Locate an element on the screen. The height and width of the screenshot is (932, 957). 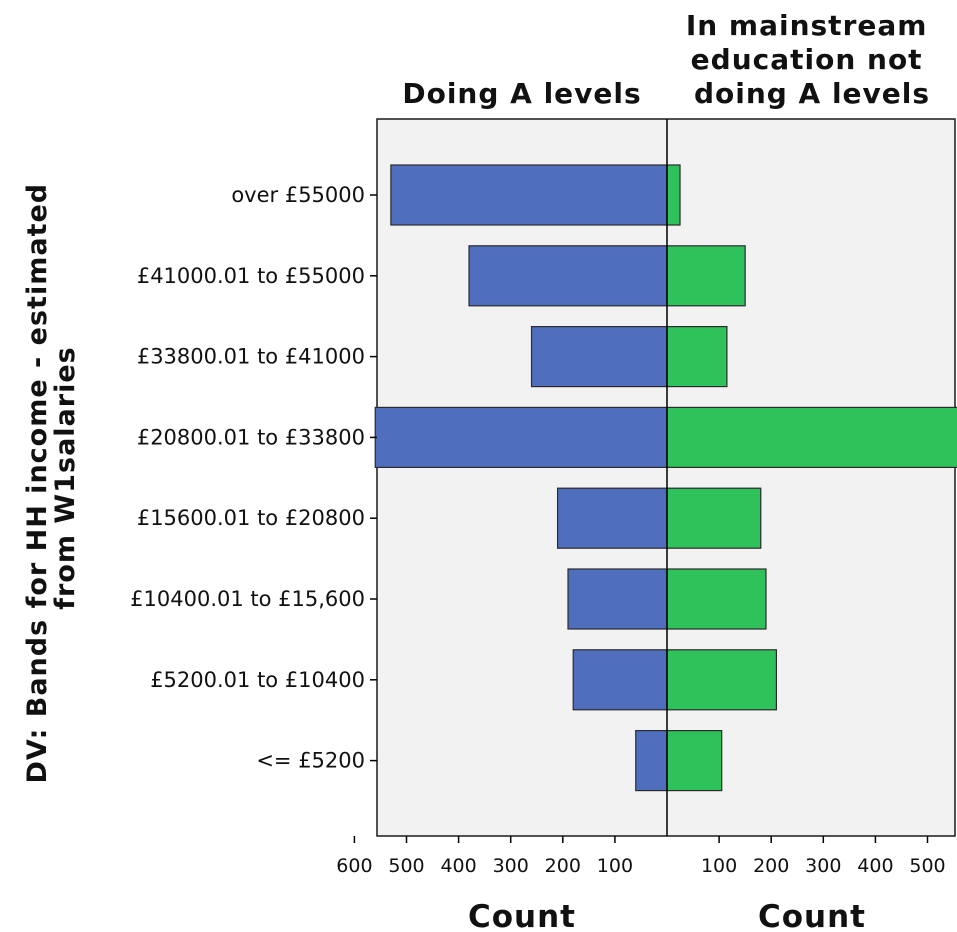
category-label: £33800.01 to £41000 is located at coordinates (251, 357).